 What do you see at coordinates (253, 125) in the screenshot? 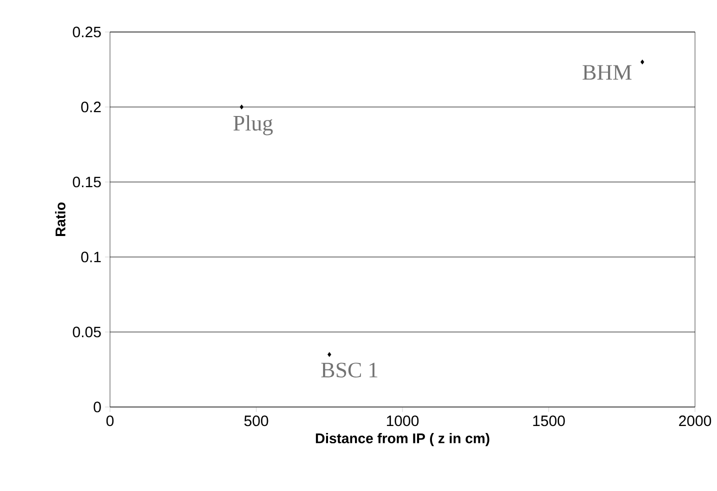
I see `annotation: Plug` at bounding box center [253, 125].